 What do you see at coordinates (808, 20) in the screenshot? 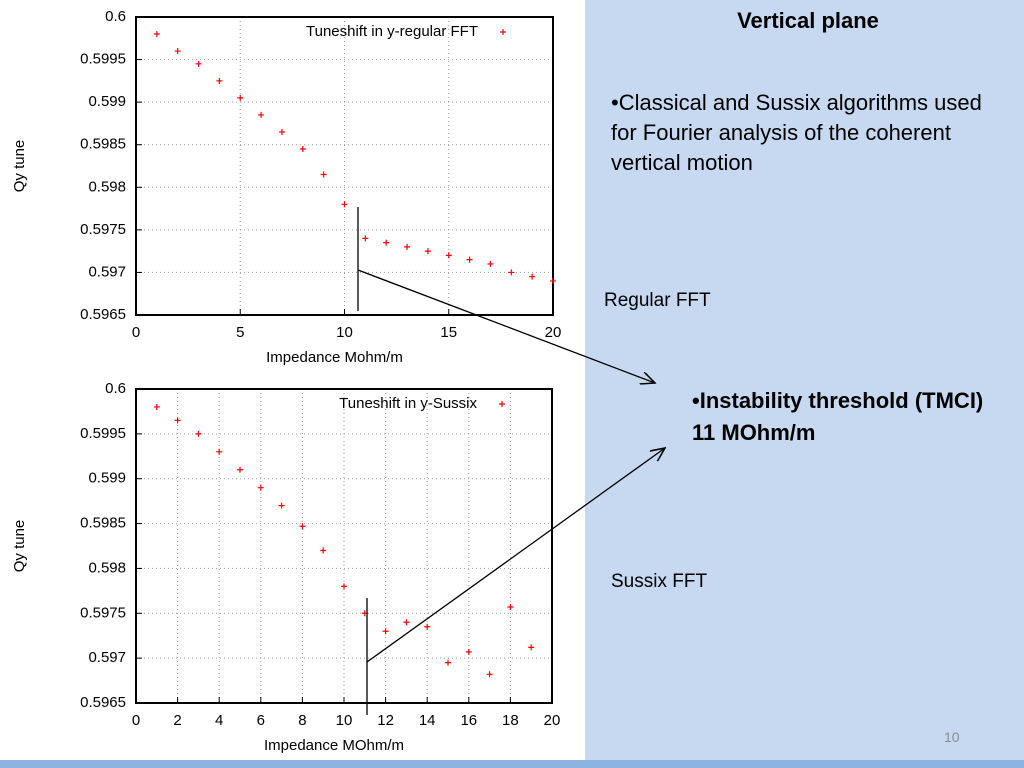
I see `slide-title: Vertical plane` at bounding box center [808, 20].